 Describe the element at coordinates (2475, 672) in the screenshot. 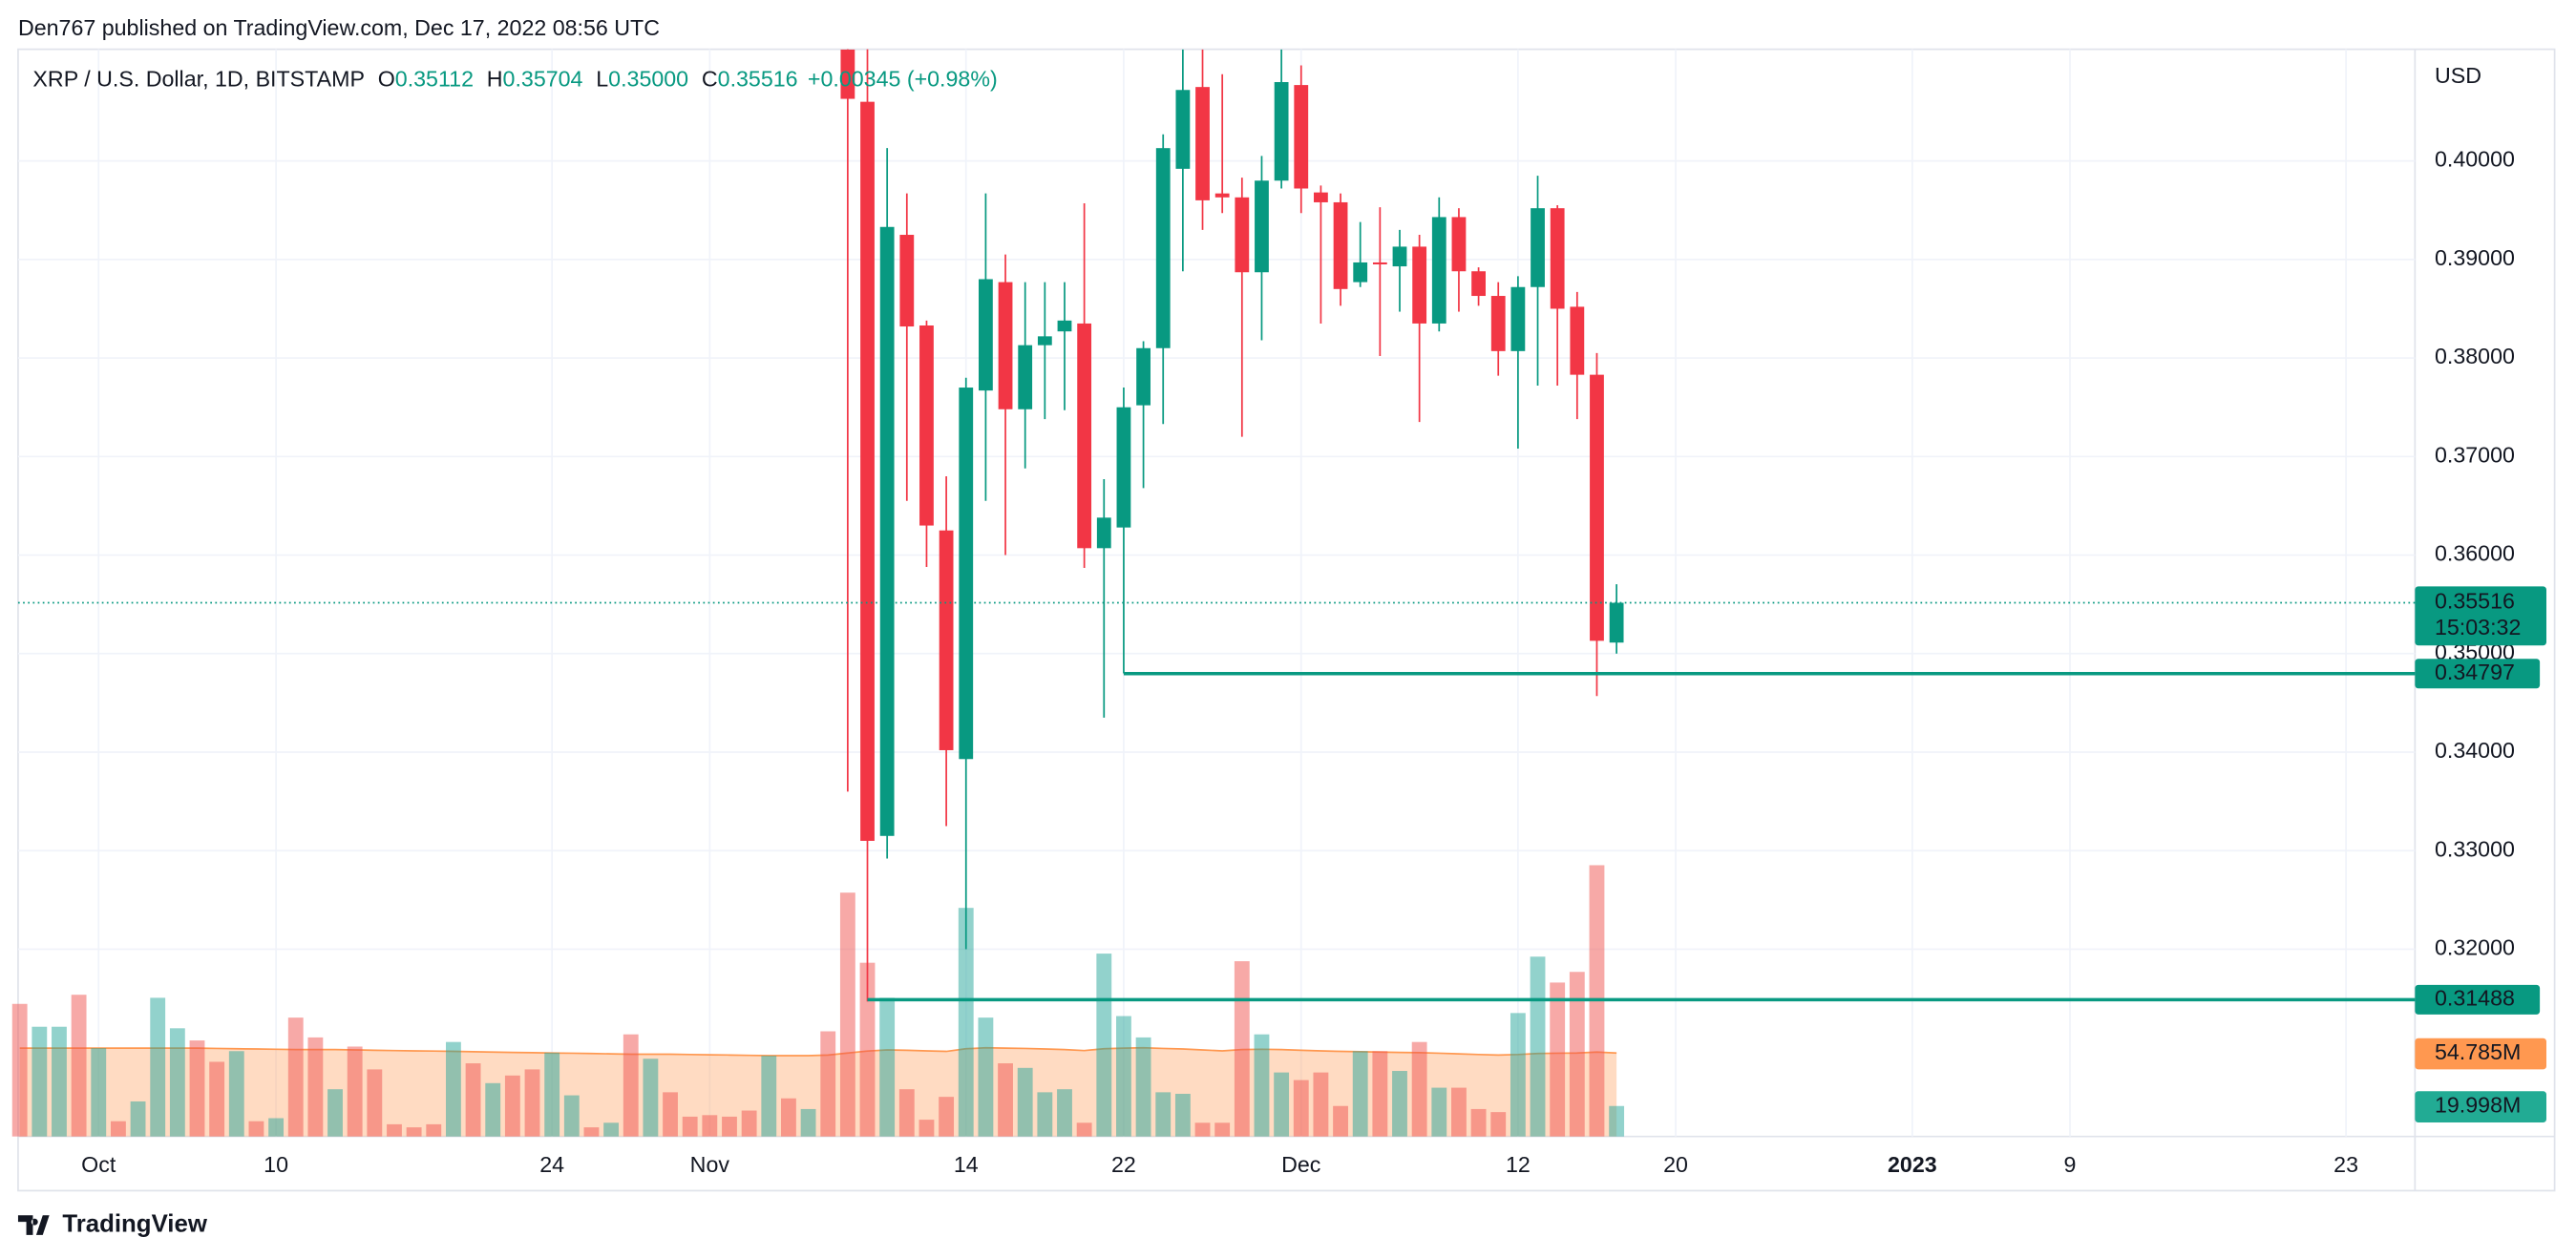

I see `price-label: 0.34797` at that location.